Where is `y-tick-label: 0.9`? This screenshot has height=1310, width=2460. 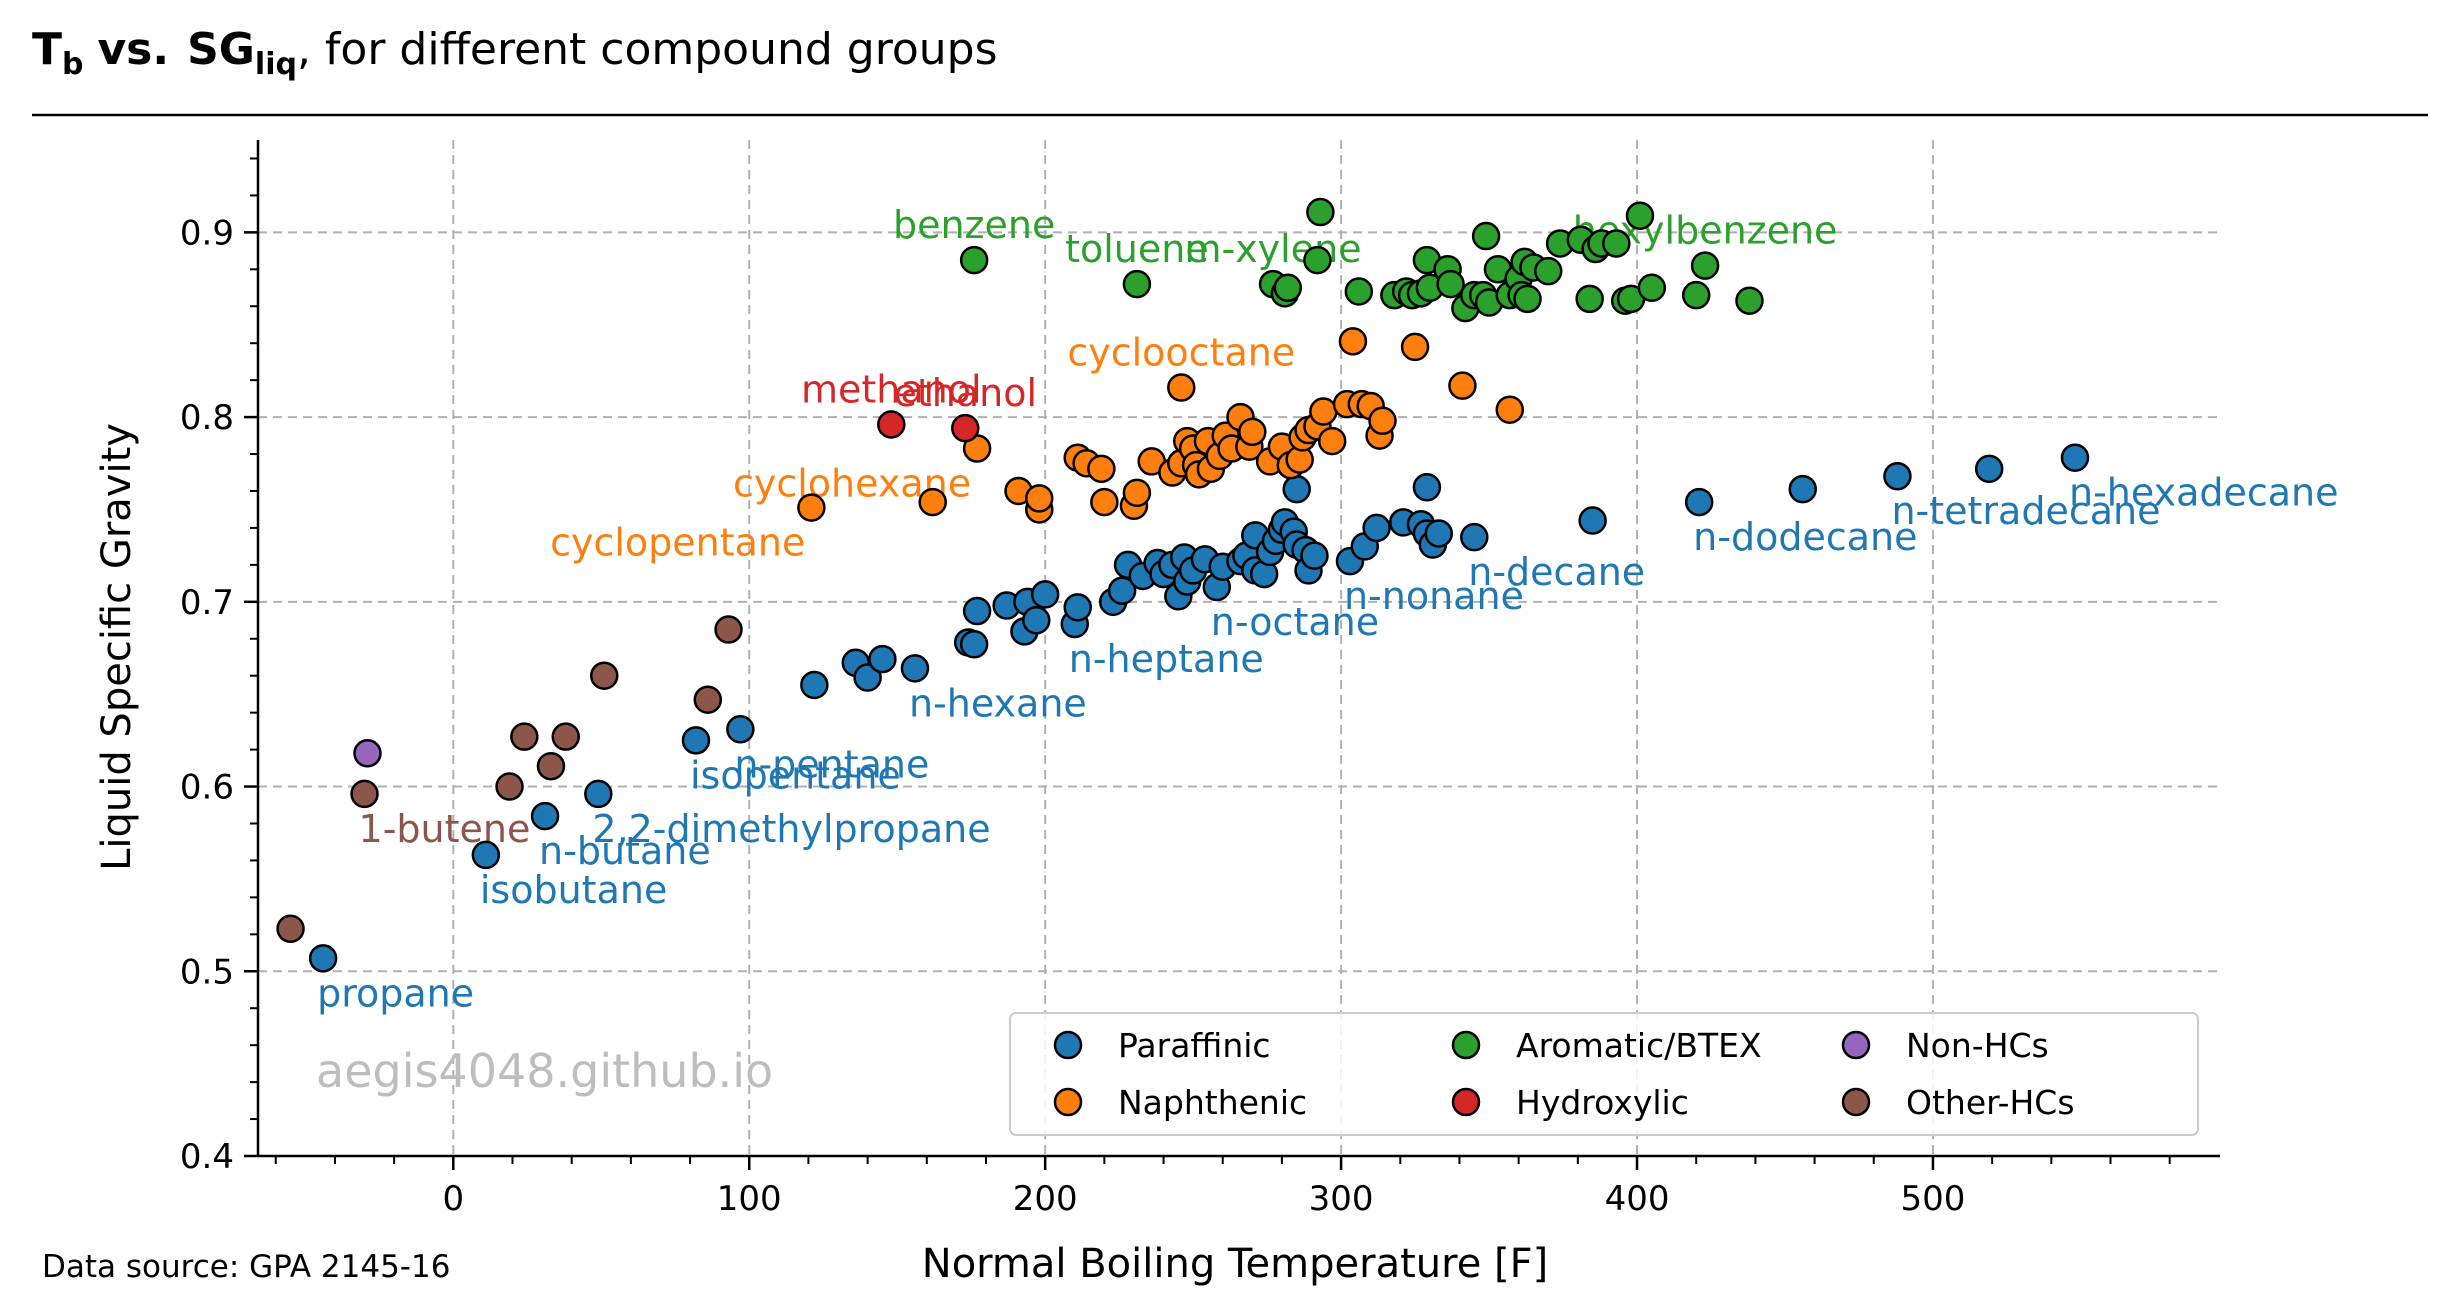 y-tick-label: 0.9 is located at coordinates (207, 233).